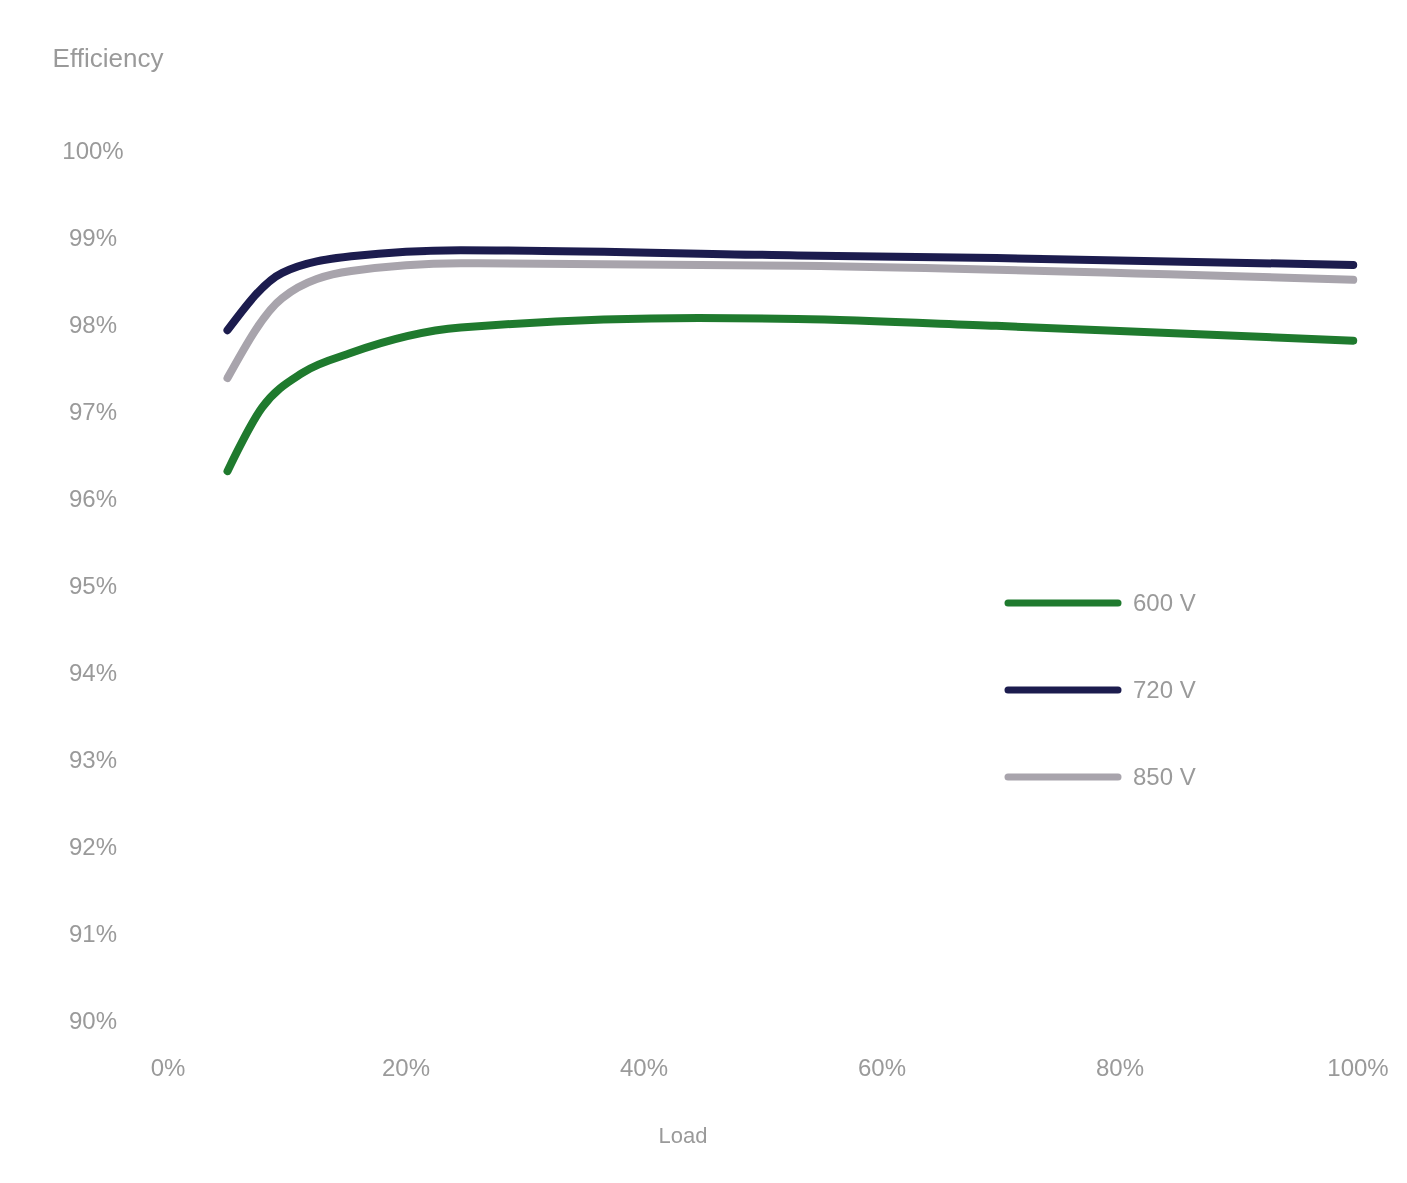 Image resolution: width=1407 pixels, height=1183 pixels. What do you see at coordinates (93, 151) in the screenshot?
I see `y-tick-label: 100%` at bounding box center [93, 151].